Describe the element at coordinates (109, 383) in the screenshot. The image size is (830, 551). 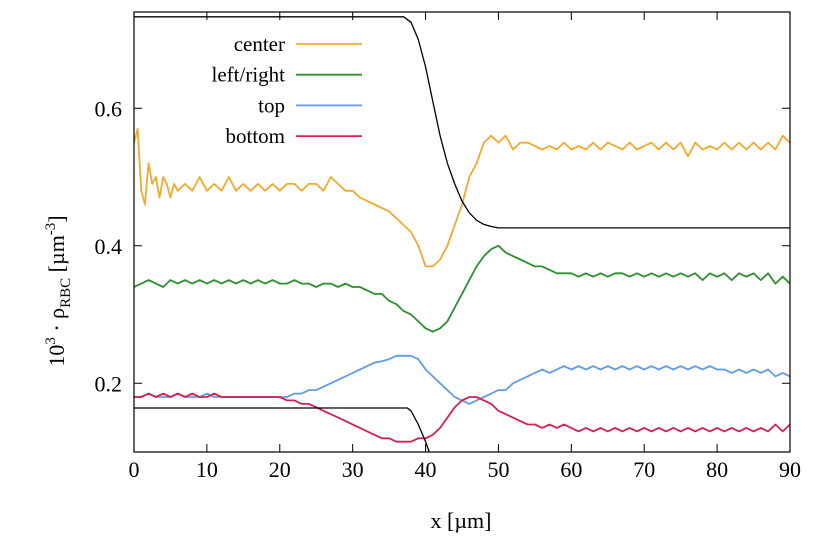
I see `y-tick-label: 0.2` at that location.